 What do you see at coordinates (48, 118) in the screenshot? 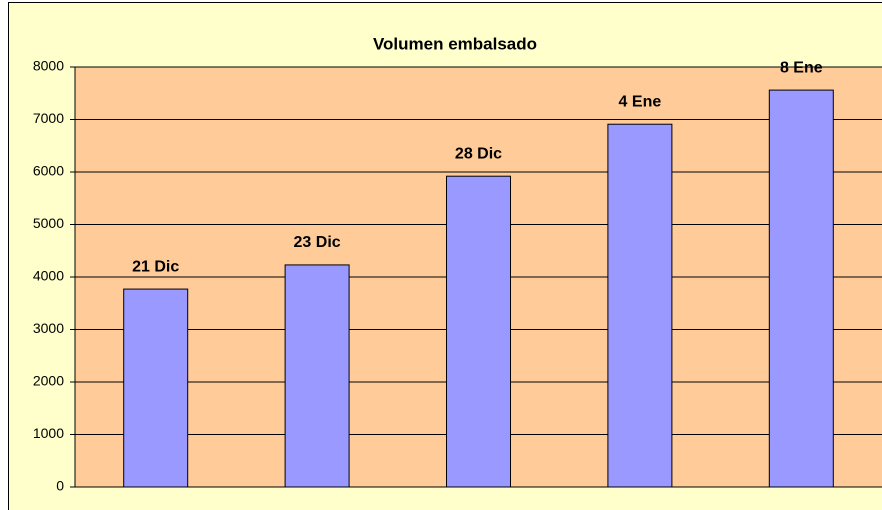
I see `y-tick-label: 7000` at bounding box center [48, 118].